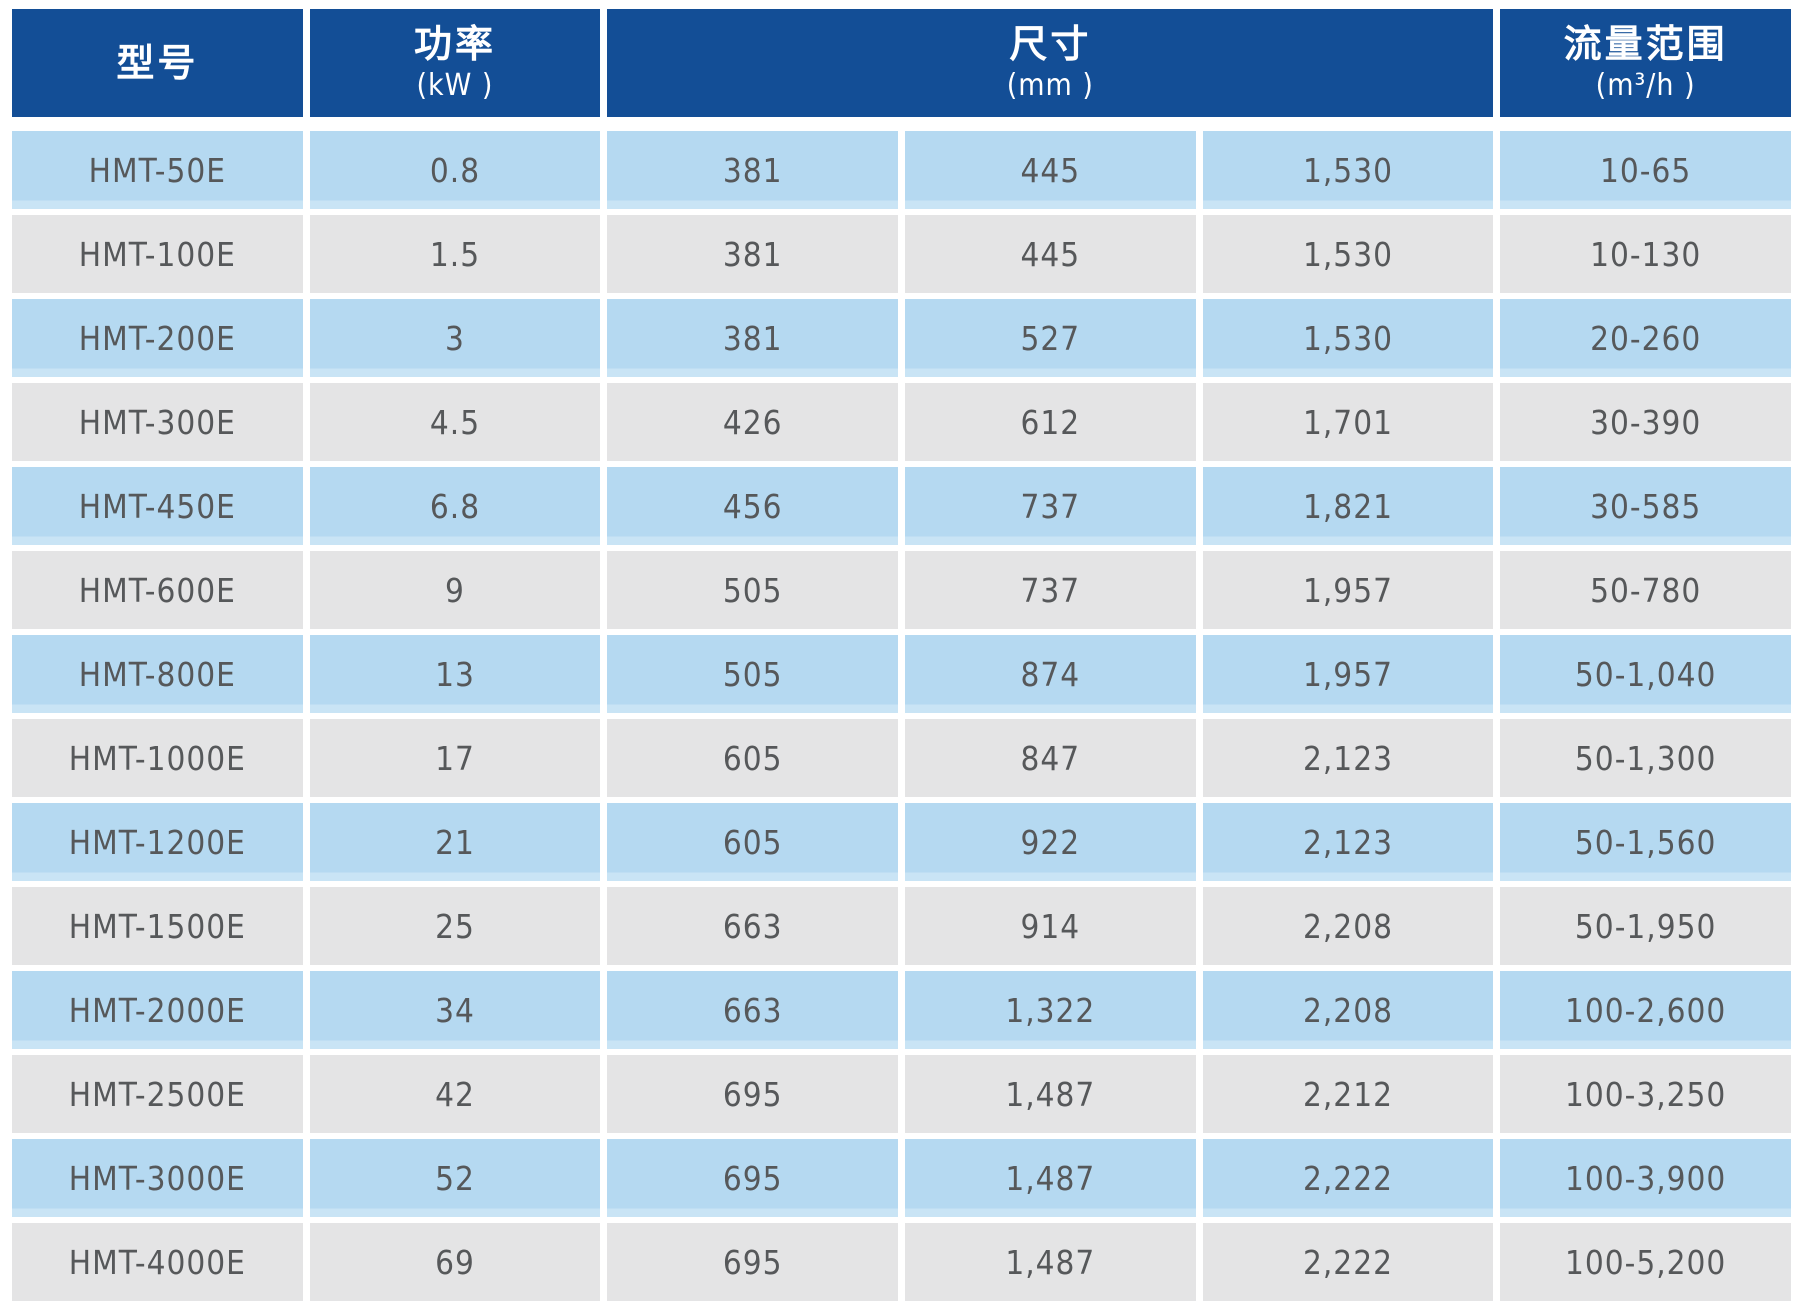  Describe the element at coordinates (1050, 422) in the screenshot. I see `dim-depth-cell: 612` at that location.